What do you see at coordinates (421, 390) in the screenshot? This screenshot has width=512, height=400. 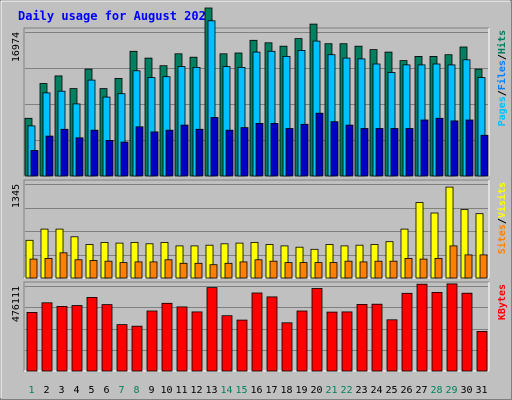 I see `x-tick-label: 27` at bounding box center [421, 390].